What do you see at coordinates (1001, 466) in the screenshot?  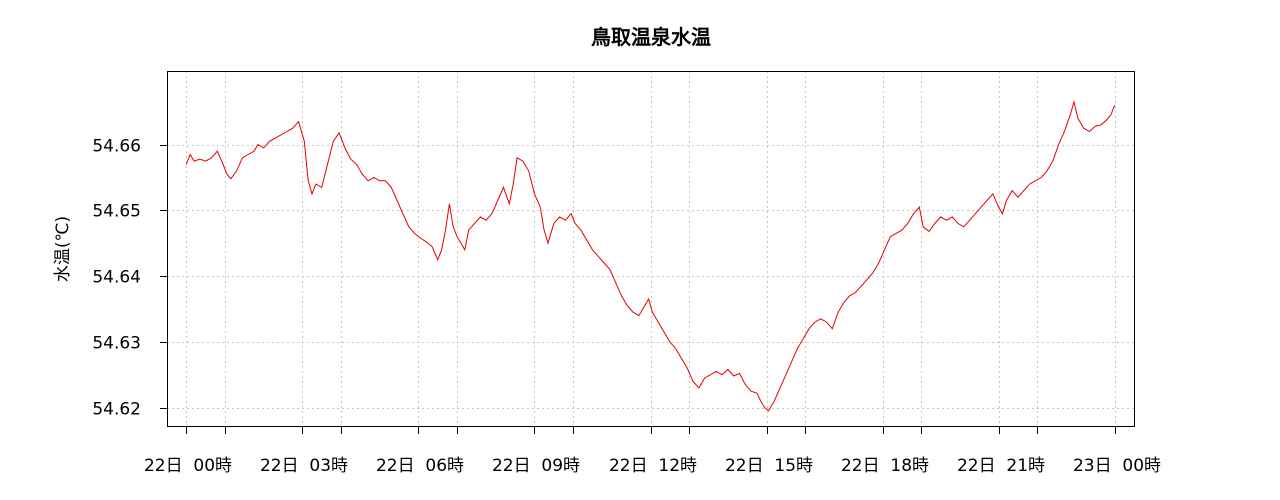 I see `x-tick-label: 22日 21時` at bounding box center [1001, 466].